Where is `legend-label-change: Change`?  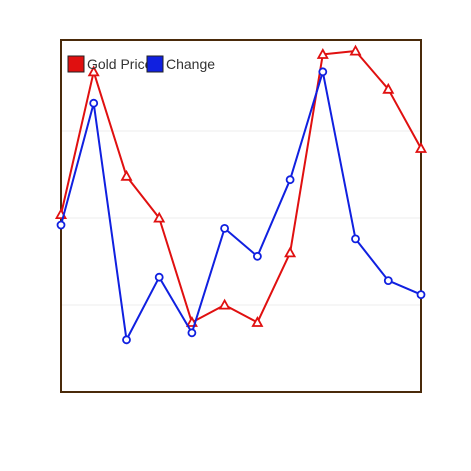
legend-label-change: Change is located at coordinates (190, 64).